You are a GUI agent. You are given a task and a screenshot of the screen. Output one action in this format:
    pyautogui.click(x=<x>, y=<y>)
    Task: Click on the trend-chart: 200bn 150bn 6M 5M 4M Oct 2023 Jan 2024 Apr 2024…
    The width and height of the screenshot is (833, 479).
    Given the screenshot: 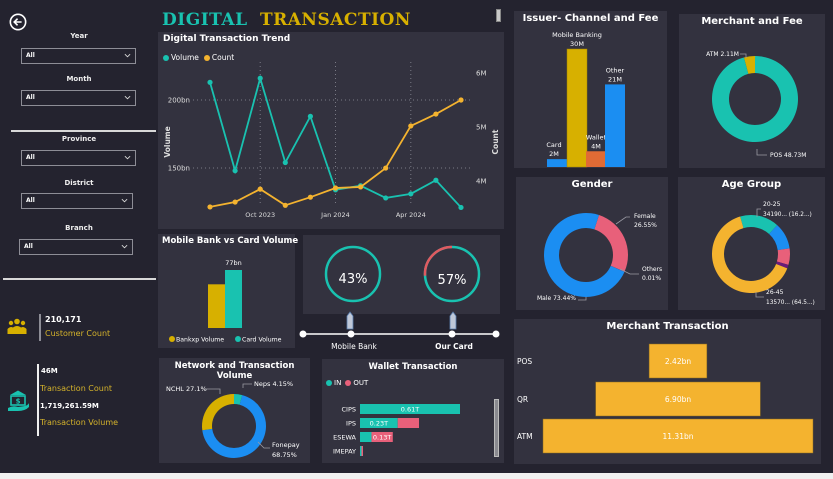 What is the action you would take?
    pyautogui.click(x=331, y=140)
    